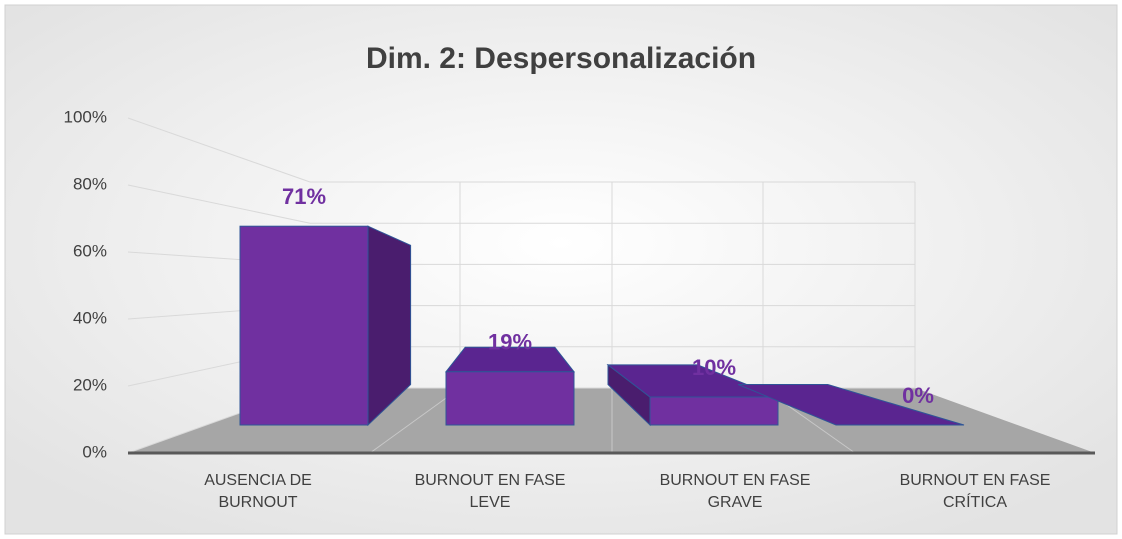 This screenshot has width=1122, height=539. Describe the element at coordinates (415, 420) in the screenshot. I see `floor-line` at that location.